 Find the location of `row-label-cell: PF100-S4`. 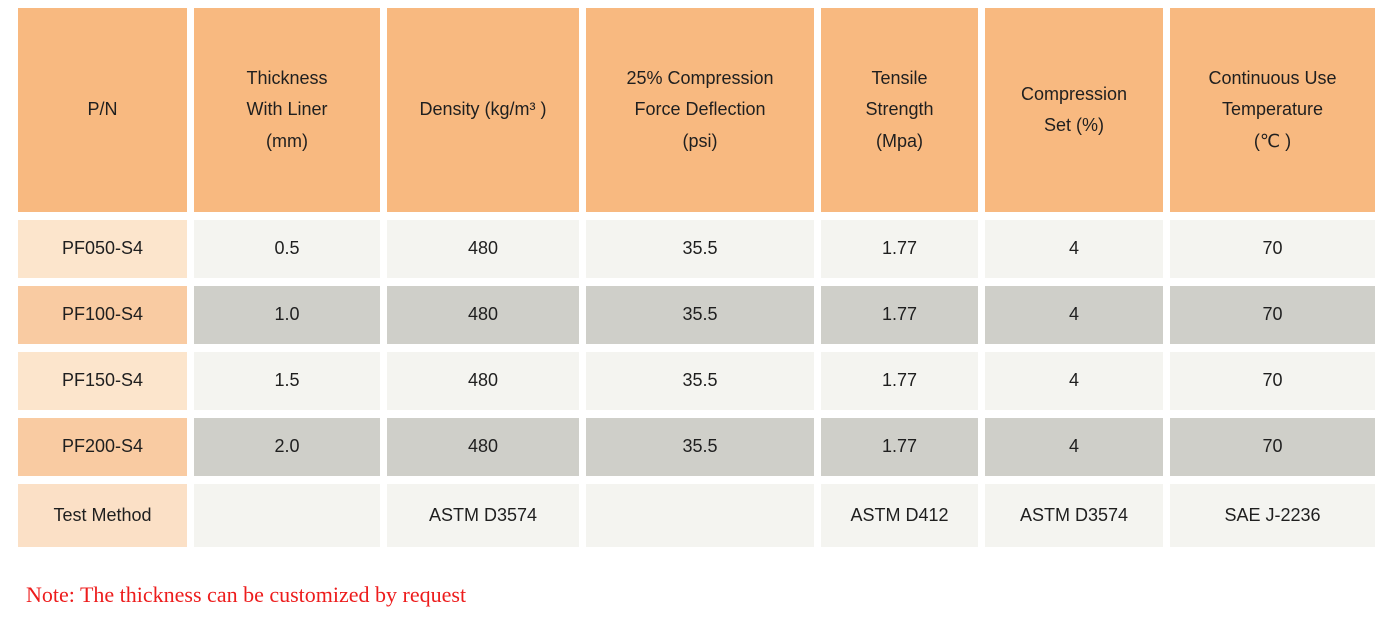

row-label-cell: PF100-S4 is located at coordinates (102, 315).